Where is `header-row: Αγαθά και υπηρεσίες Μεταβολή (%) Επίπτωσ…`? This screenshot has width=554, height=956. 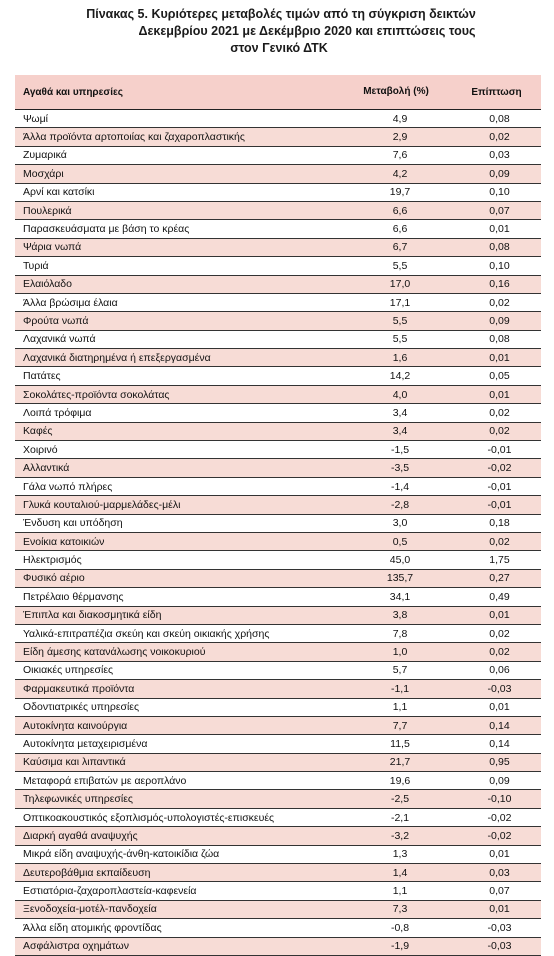
header-row: Αγαθά και υπηρεσίες Μεταβολή (%) Επίπτωσ… is located at coordinates (278, 92).